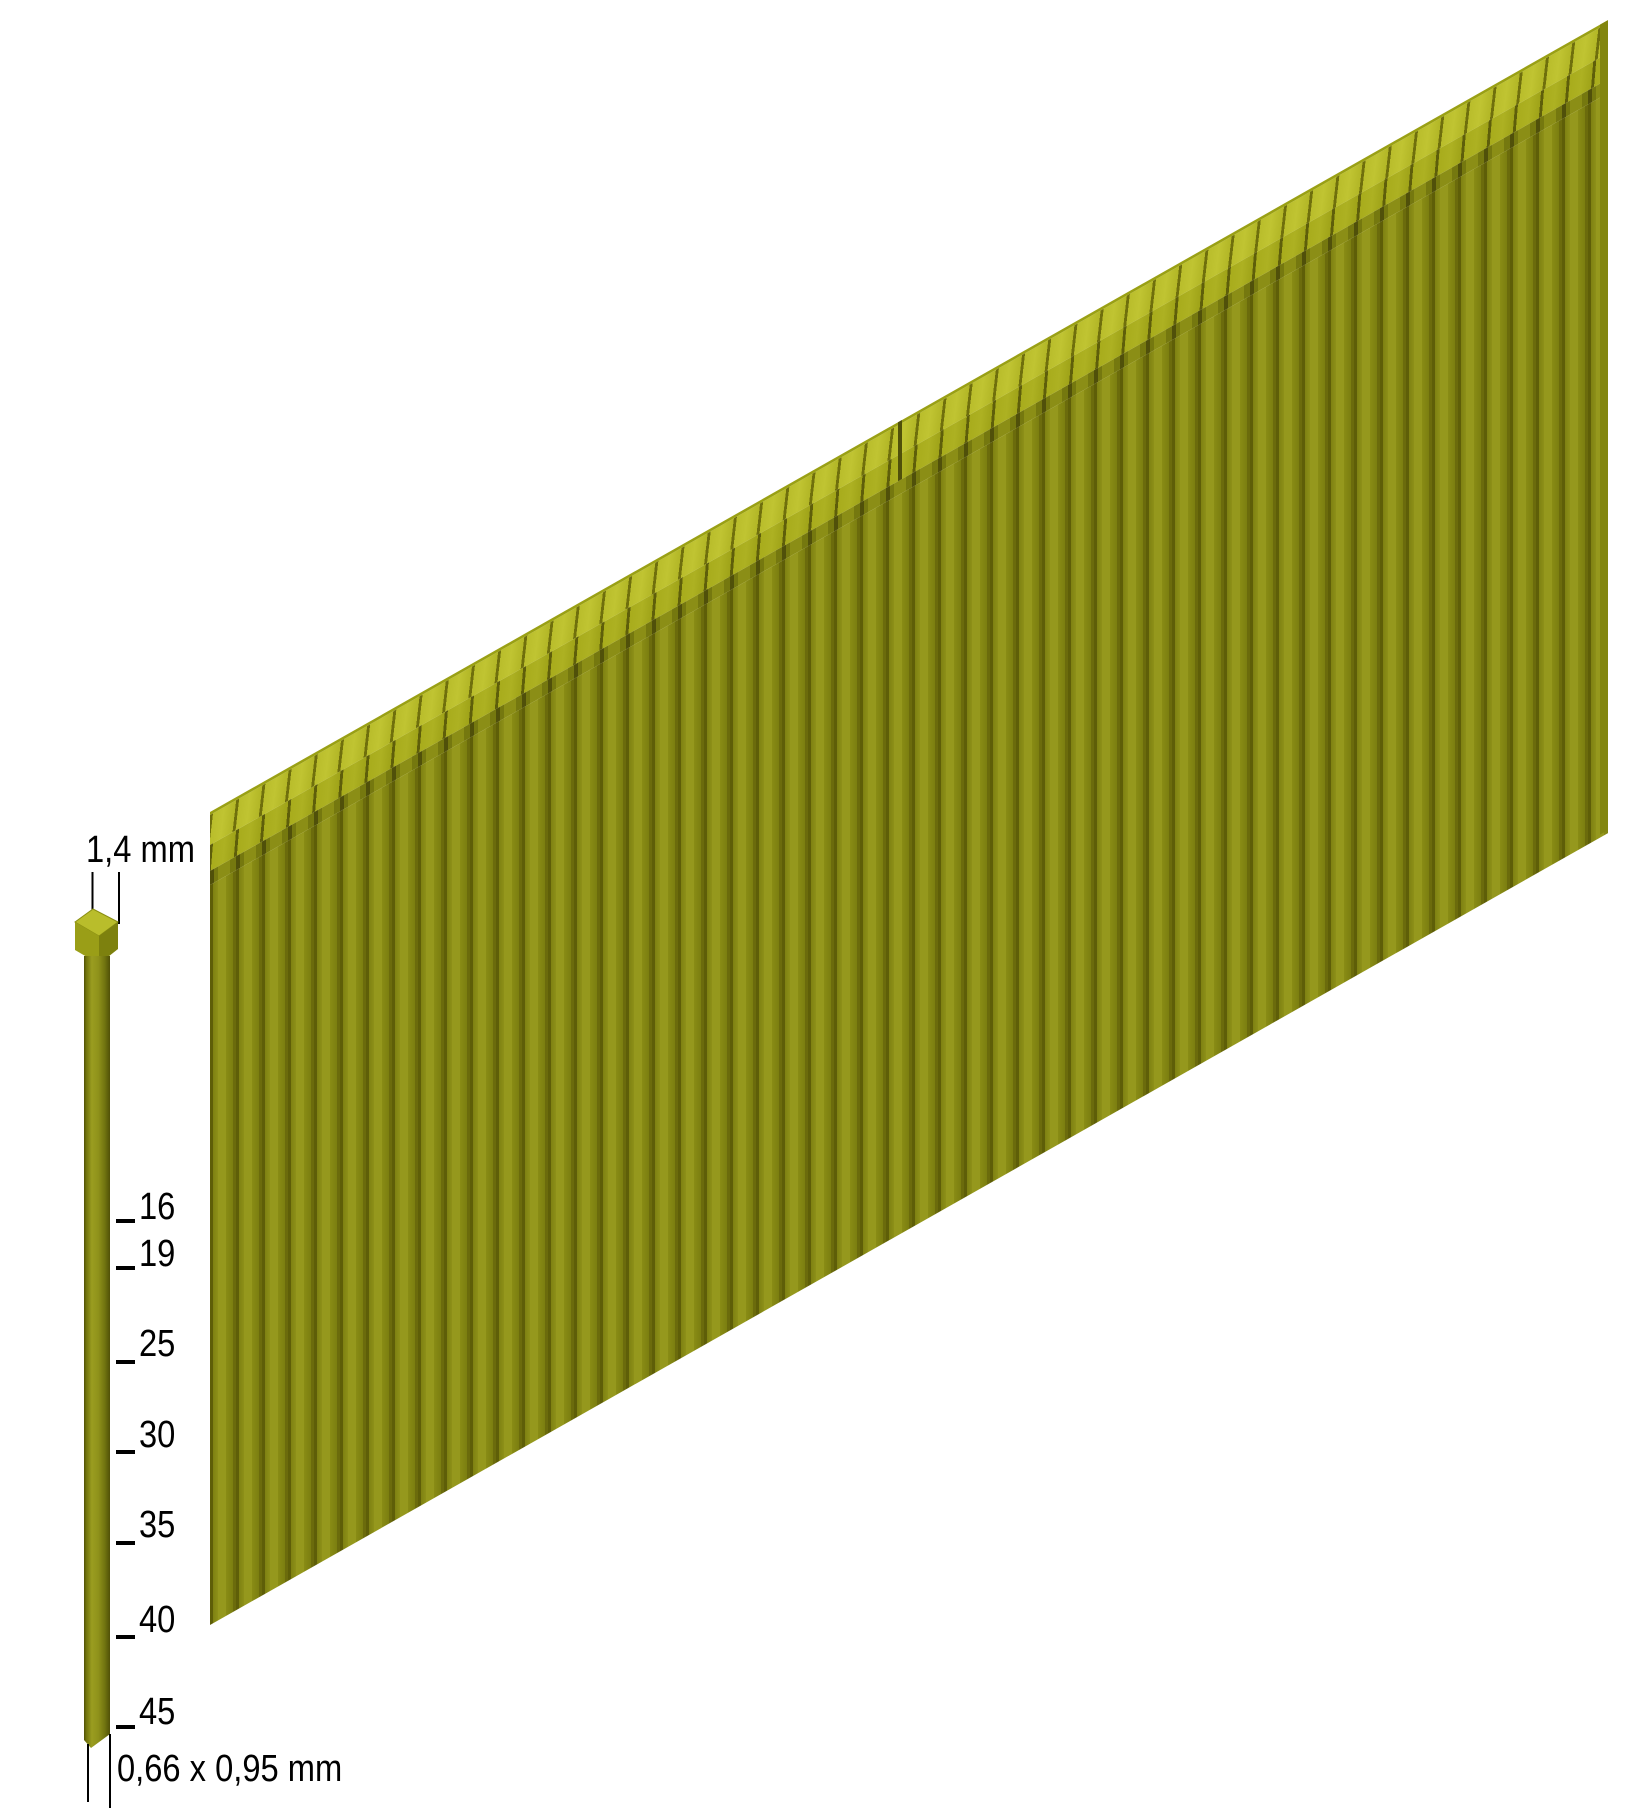 The height and width of the screenshot is (1815, 1647). Describe the element at coordinates (157, 1435) in the screenshot. I see `length-label-30: 30` at that location.